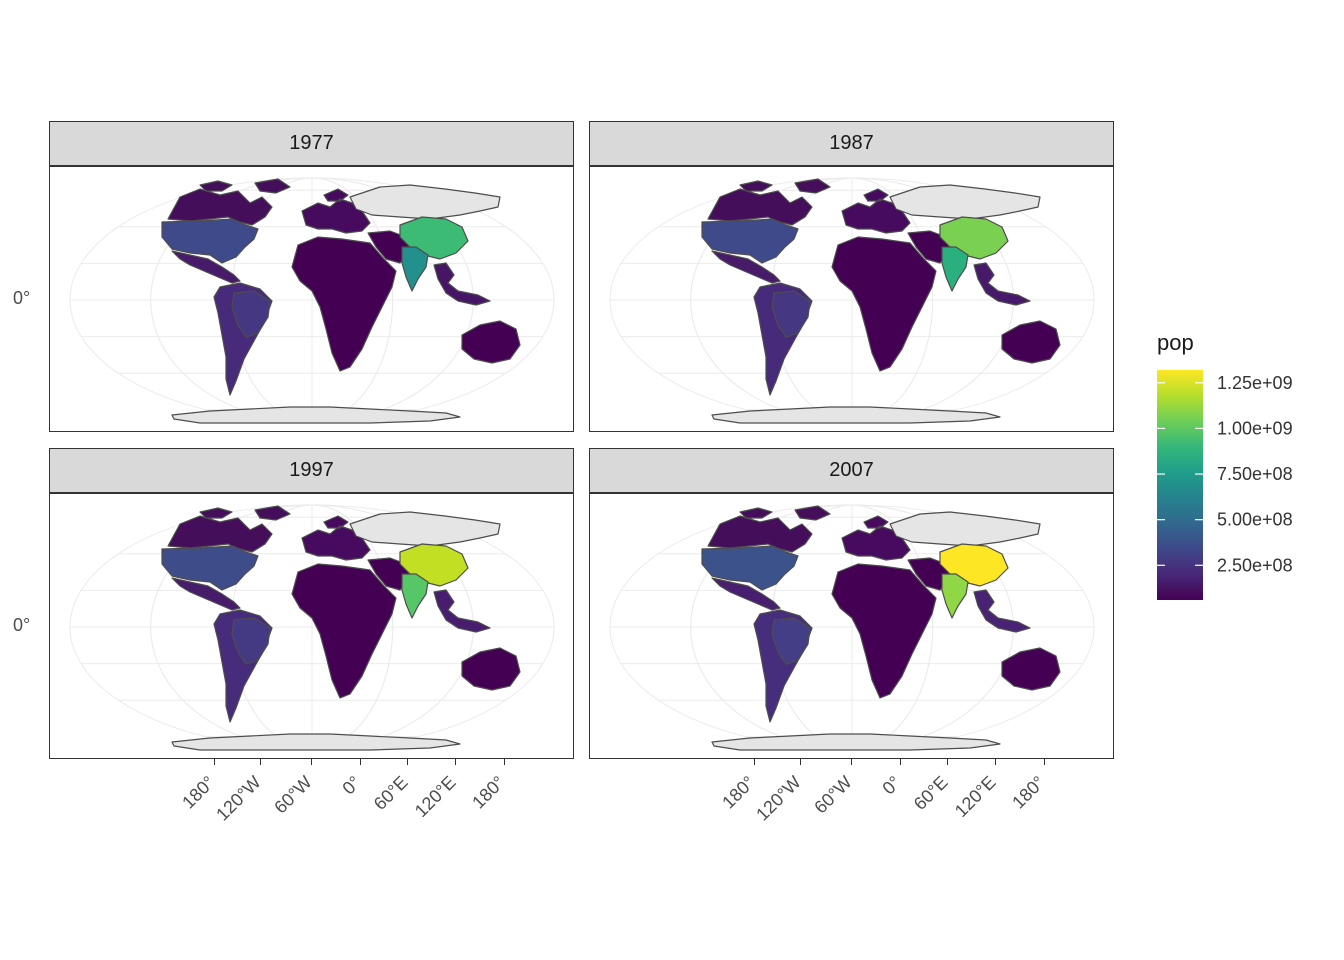 Image resolution: width=1344 pixels, height=960 pixels. I want to click on facet-strip: 2007, so click(851, 470).